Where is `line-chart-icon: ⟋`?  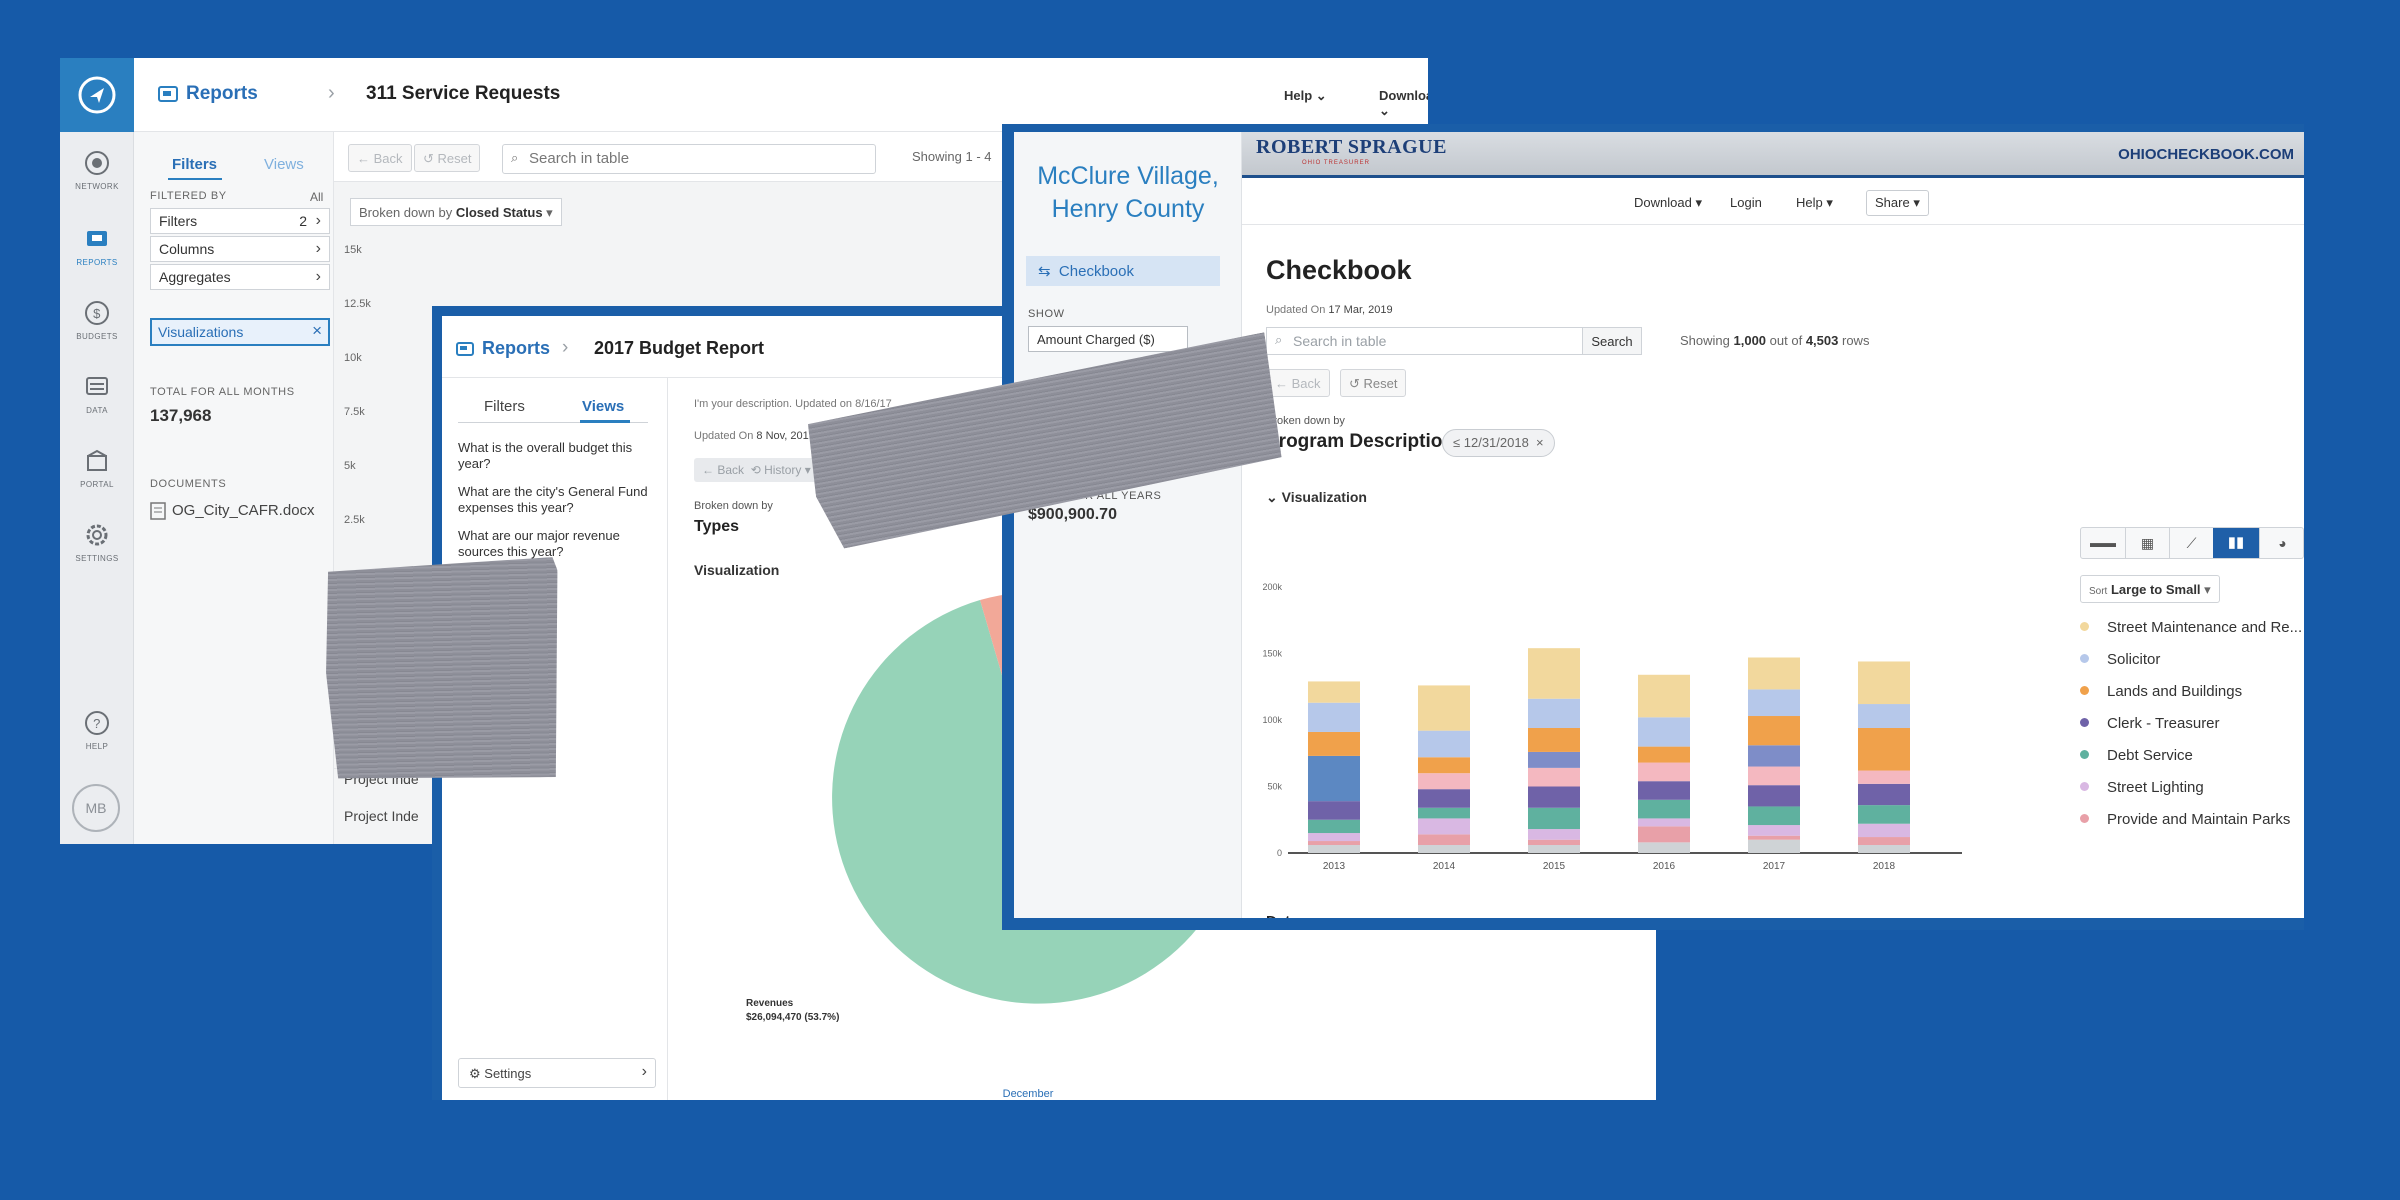
line-chart-icon: ⟋ is located at coordinates (2191, 543).